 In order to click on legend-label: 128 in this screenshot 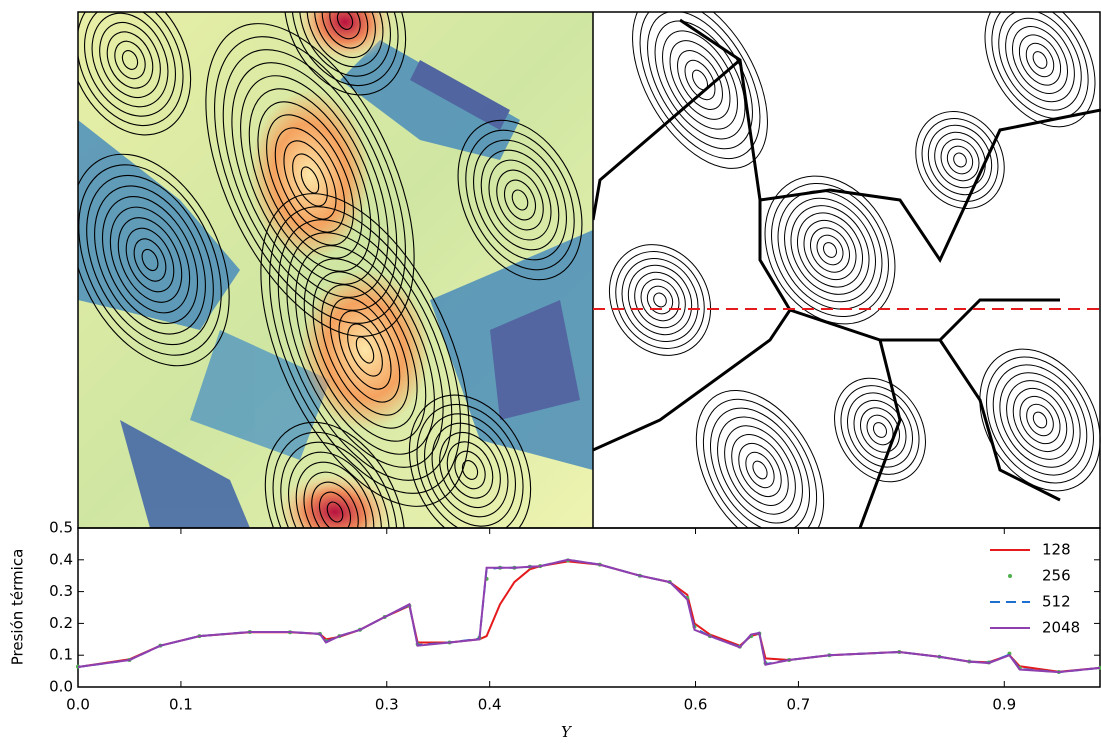, I will do `click(1056, 550)`.